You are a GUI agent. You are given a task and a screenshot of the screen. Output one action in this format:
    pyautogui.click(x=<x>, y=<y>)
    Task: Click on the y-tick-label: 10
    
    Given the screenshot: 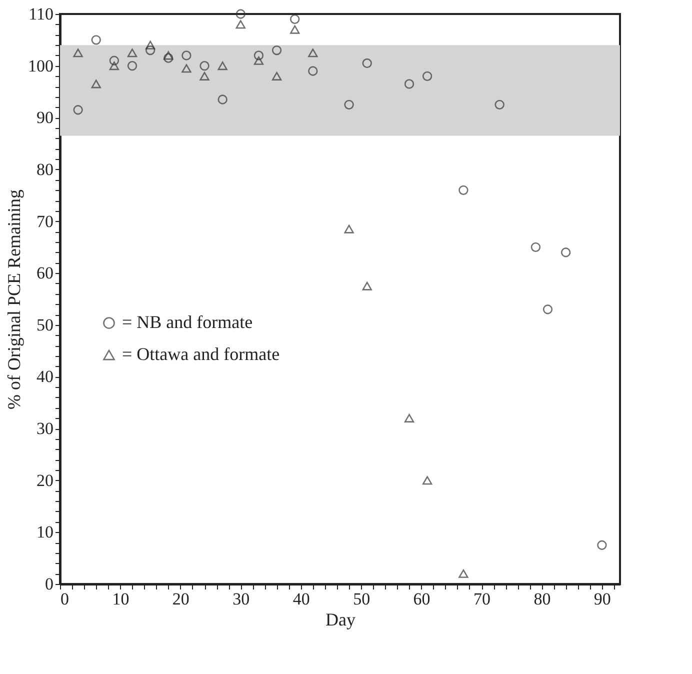 What is the action you would take?
    pyautogui.click(x=45, y=532)
    